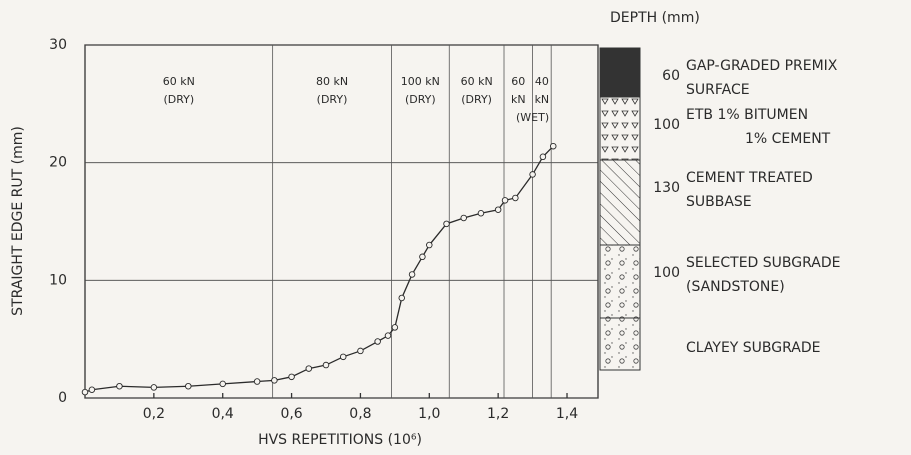 The height and width of the screenshot is (455, 911). Describe the element at coordinates (498, 414) in the screenshot. I see `x-tick-label: 1,2` at that location.